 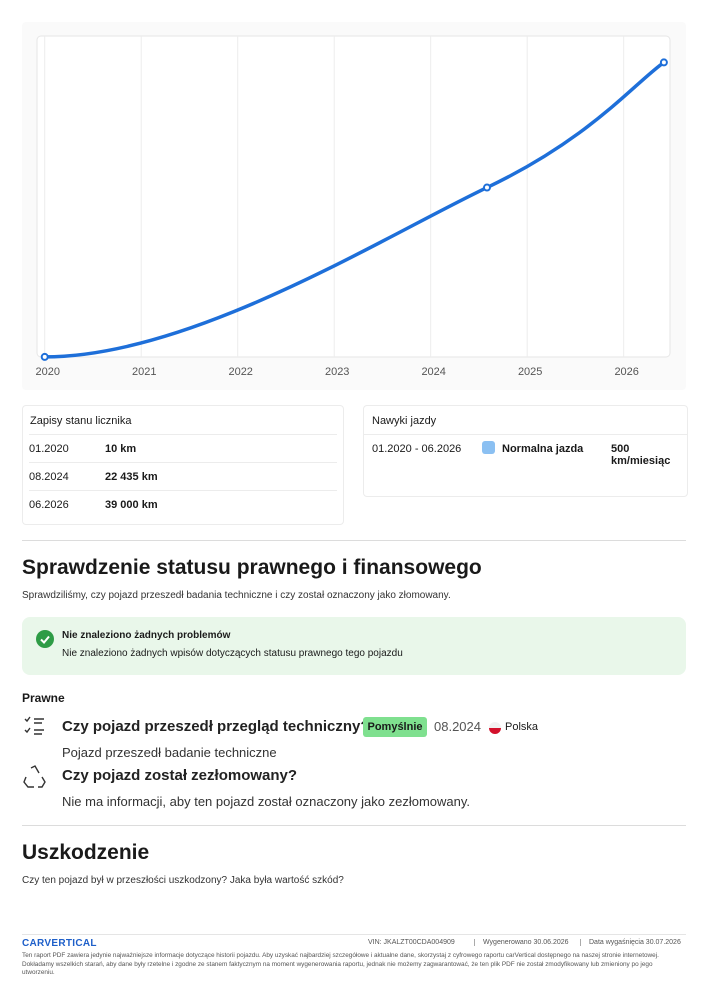 What do you see at coordinates (144, 372) in the screenshot?
I see `x-tick-label: 2021` at bounding box center [144, 372].